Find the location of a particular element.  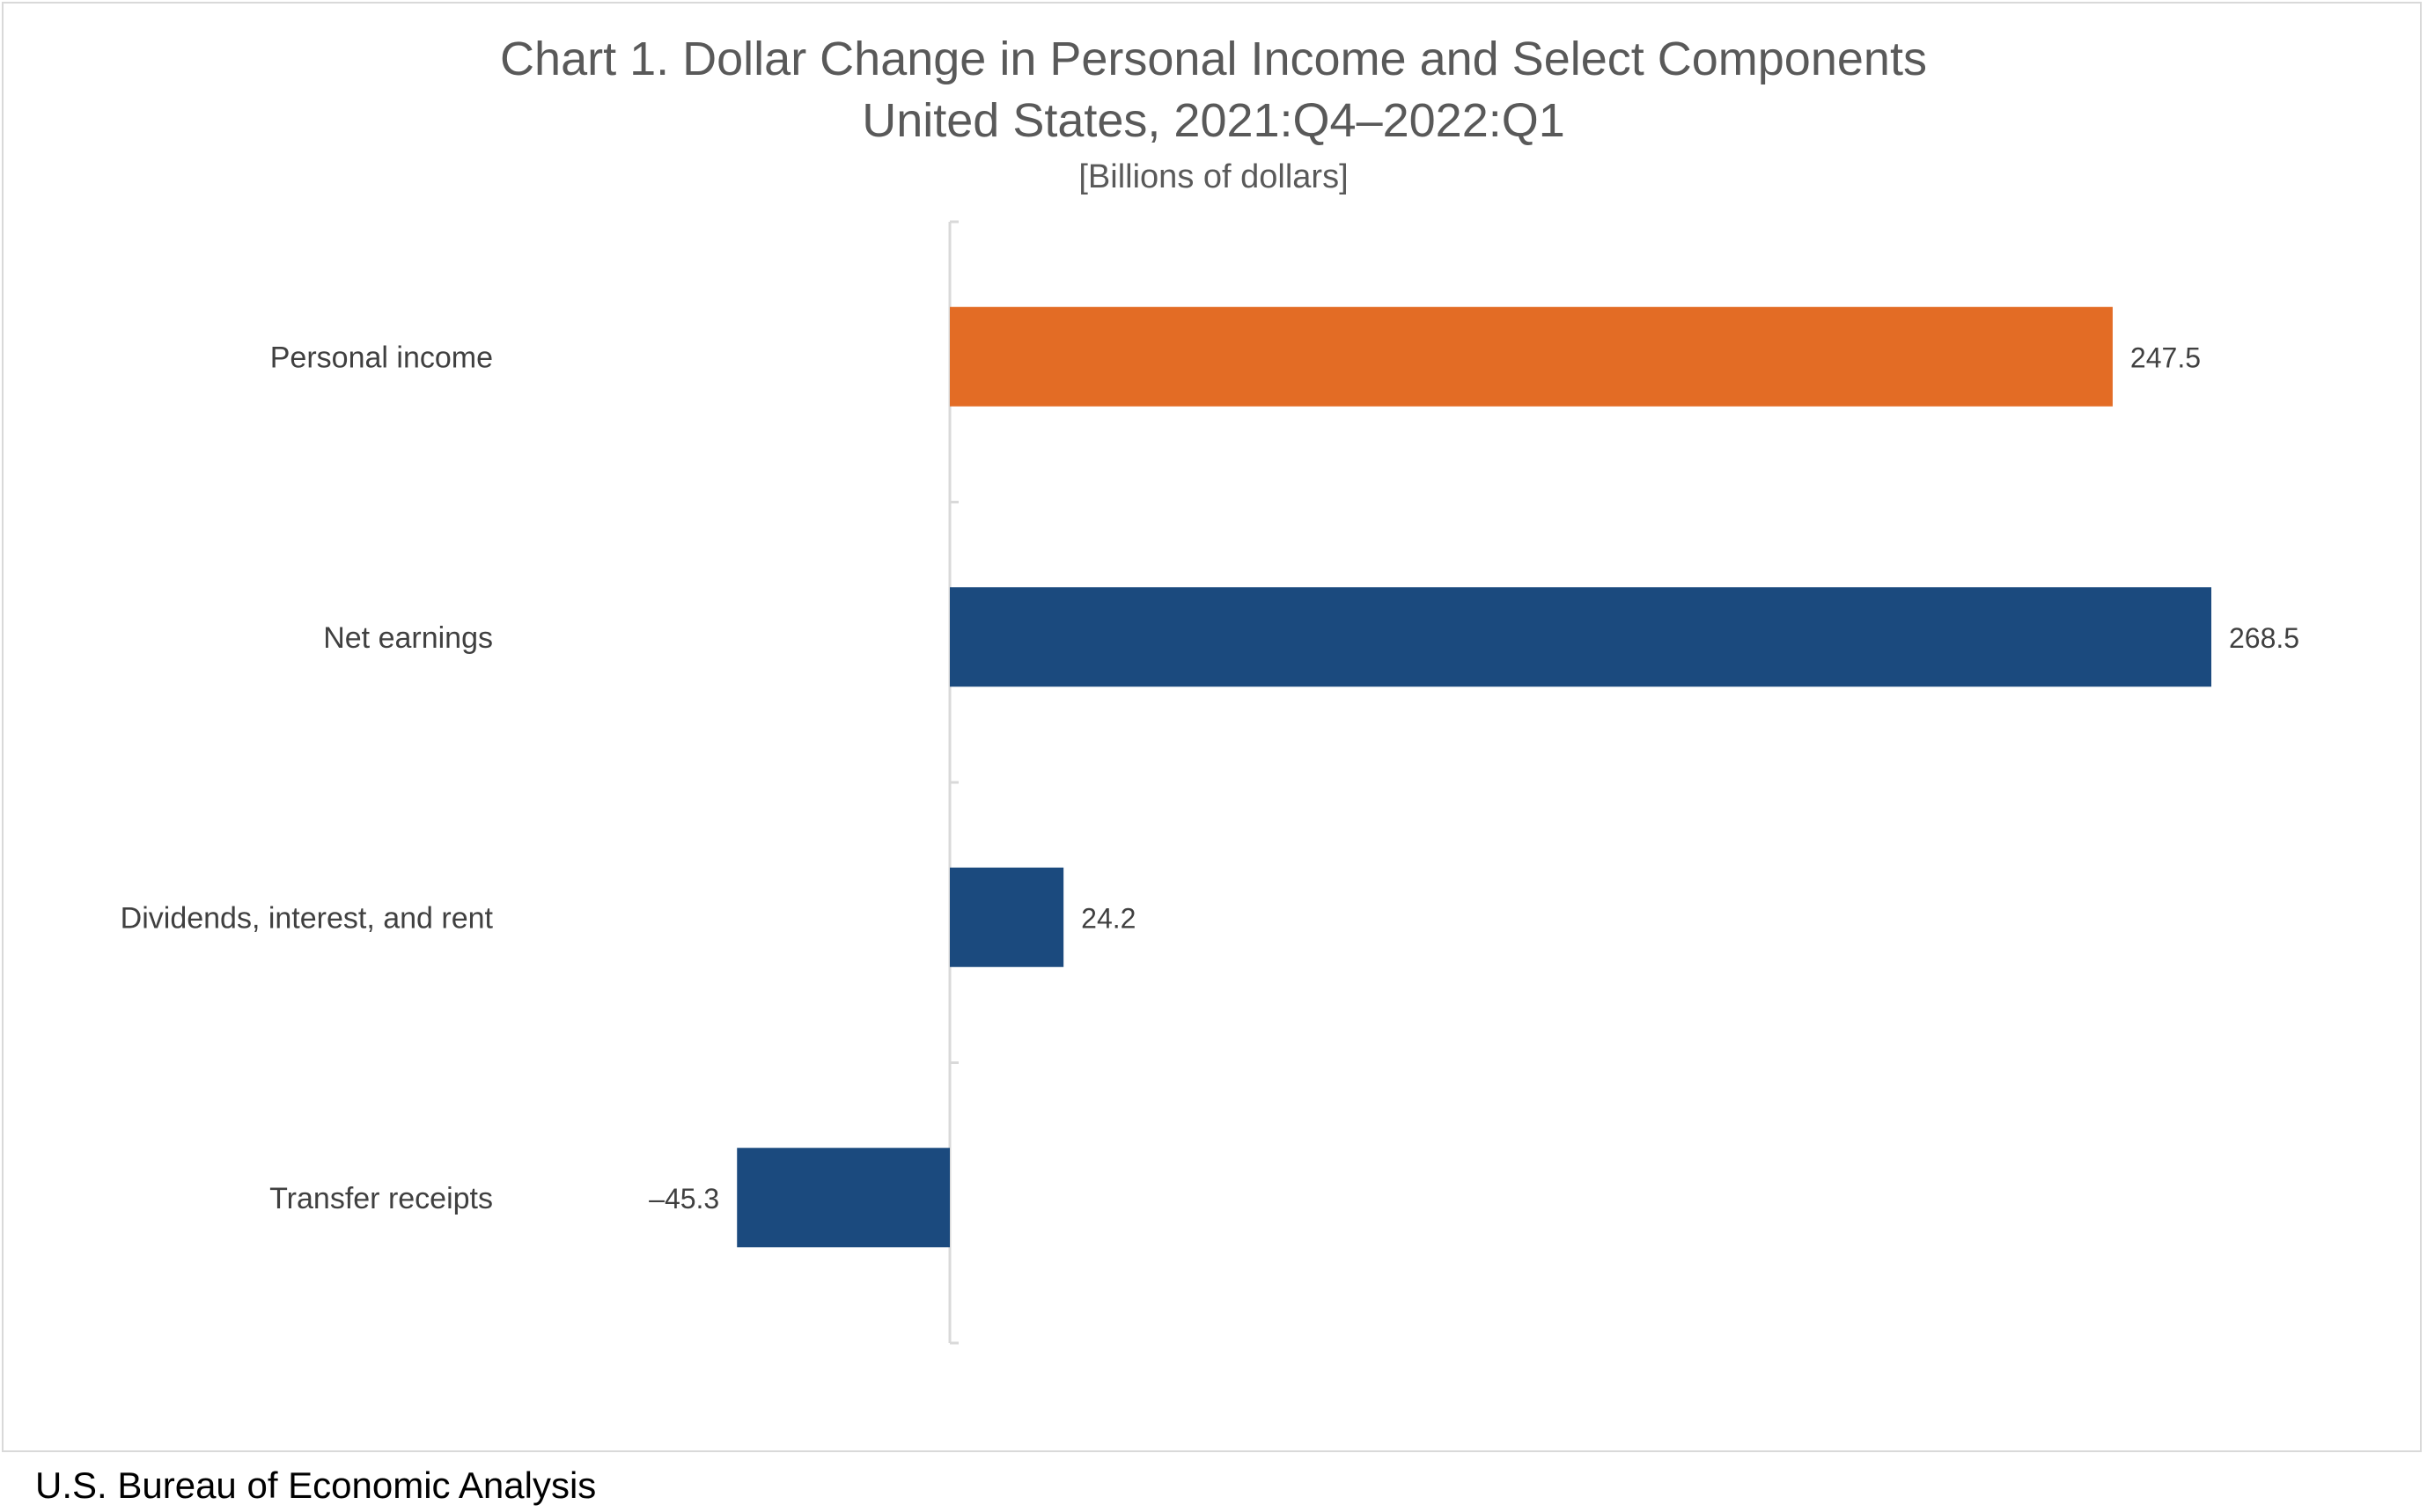

data-label: 268.5 is located at coordinates (2264, 638).